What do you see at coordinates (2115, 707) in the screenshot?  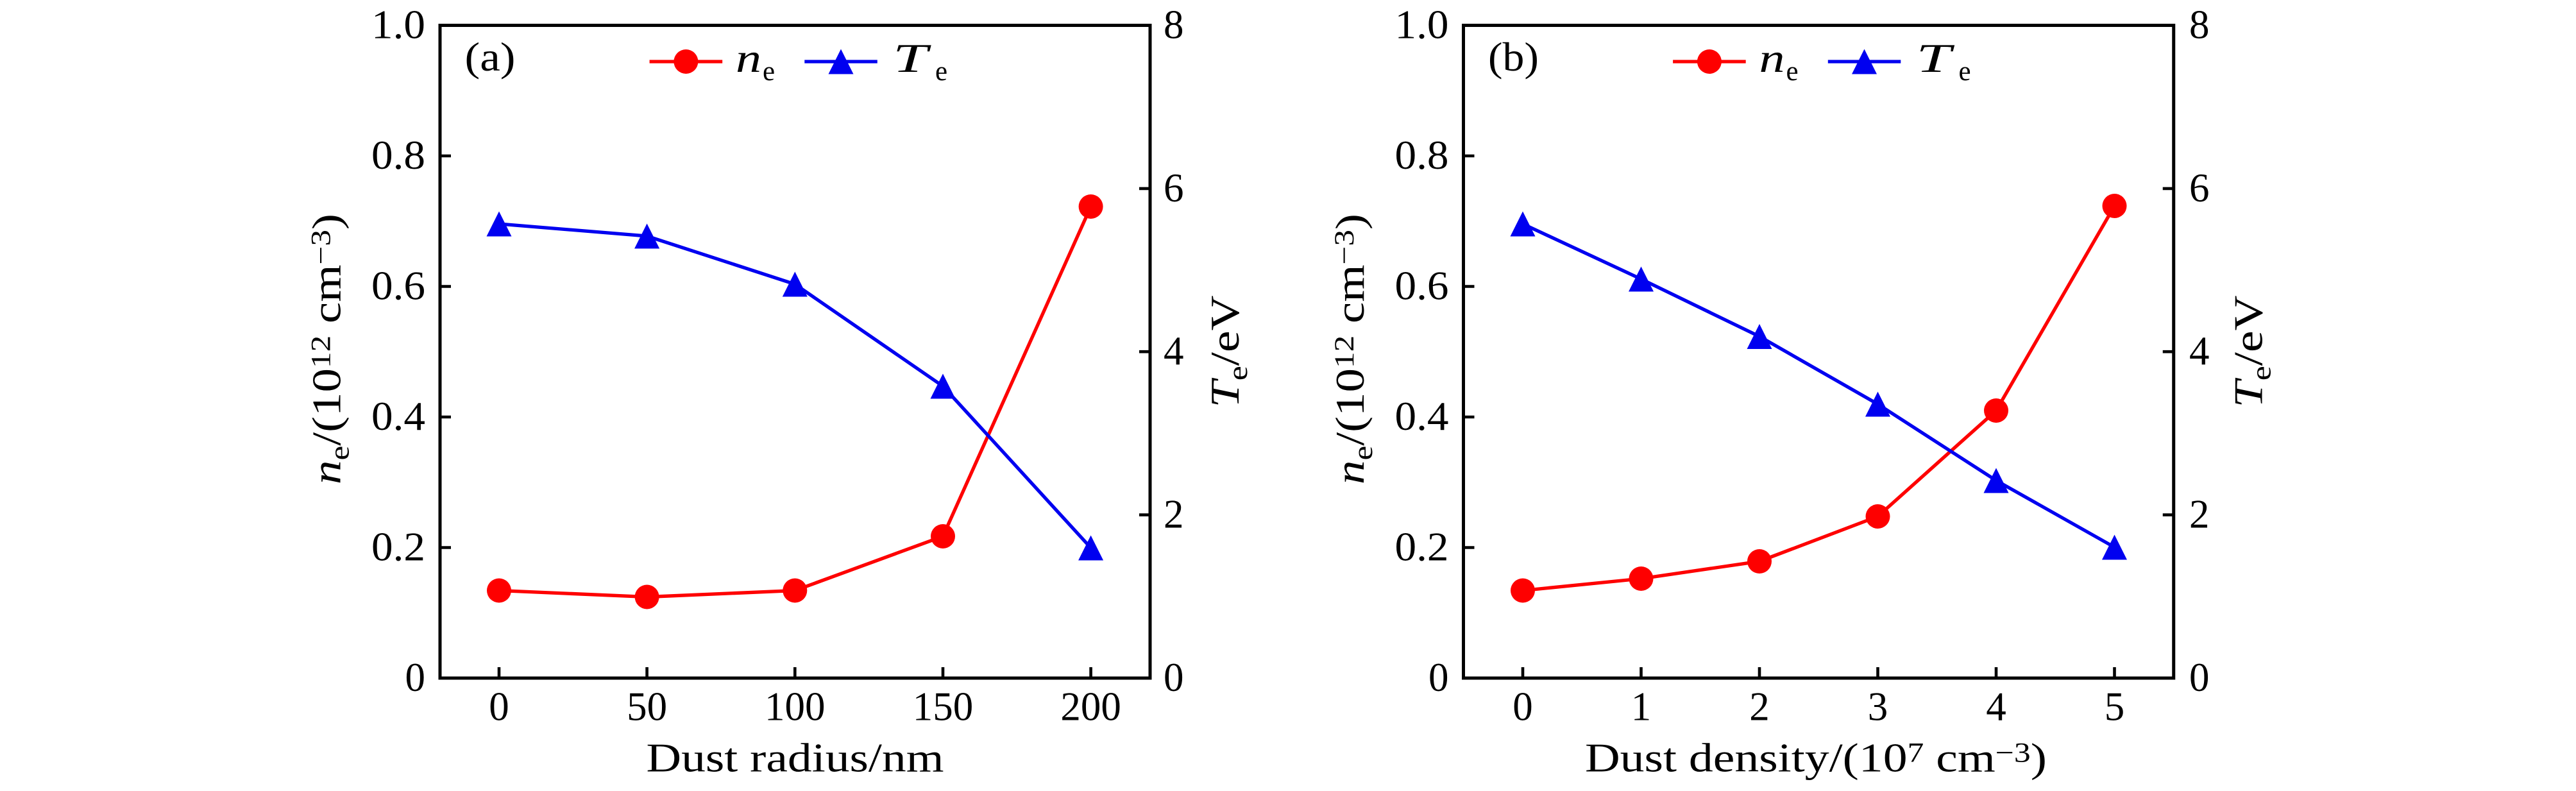 I see `svg-text: 5` at bounding box center [2115, 707].